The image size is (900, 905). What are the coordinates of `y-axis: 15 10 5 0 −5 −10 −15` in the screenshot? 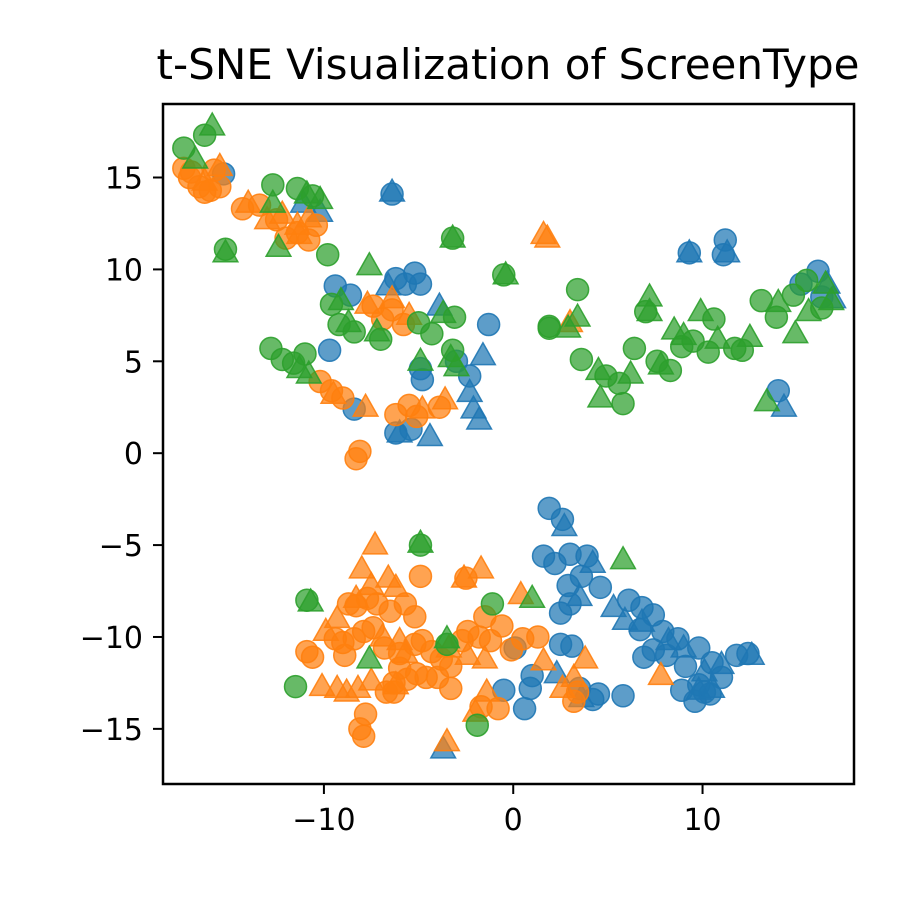 It's located at (121, 455).